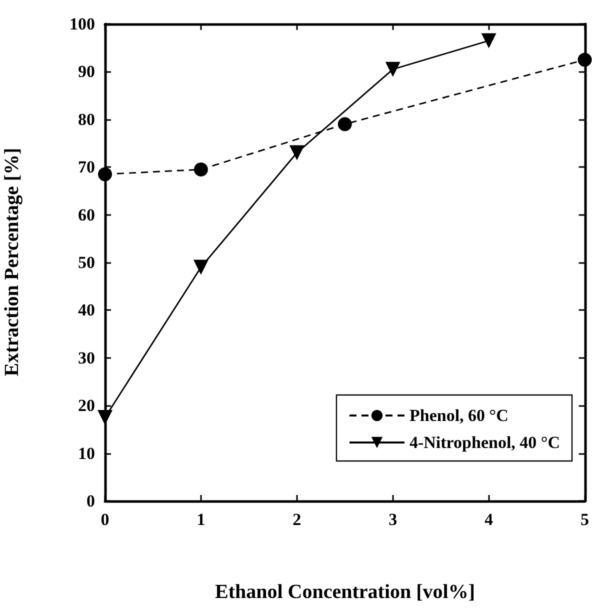  What do you see at coordinates (90, 501) in the screenshot?
I see `y-tick-label: 0` at bounding box center [90, 501].